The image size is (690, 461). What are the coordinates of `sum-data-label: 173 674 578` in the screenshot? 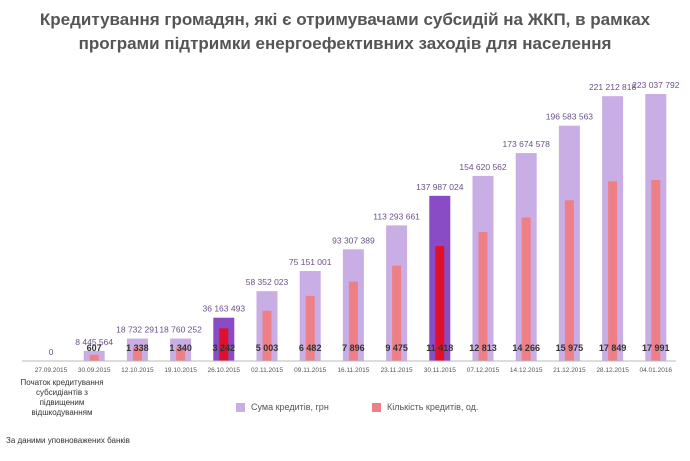 It's located at (527, 144).